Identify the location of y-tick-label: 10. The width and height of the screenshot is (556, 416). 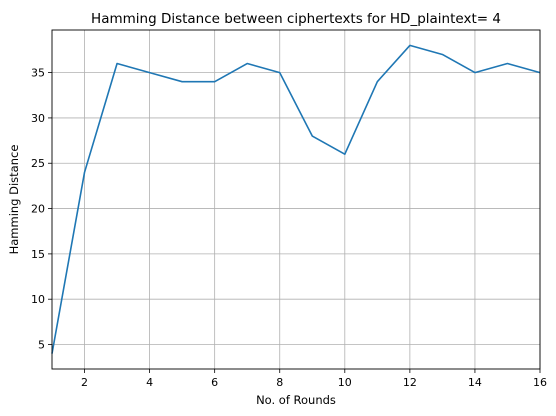
(38, 299).